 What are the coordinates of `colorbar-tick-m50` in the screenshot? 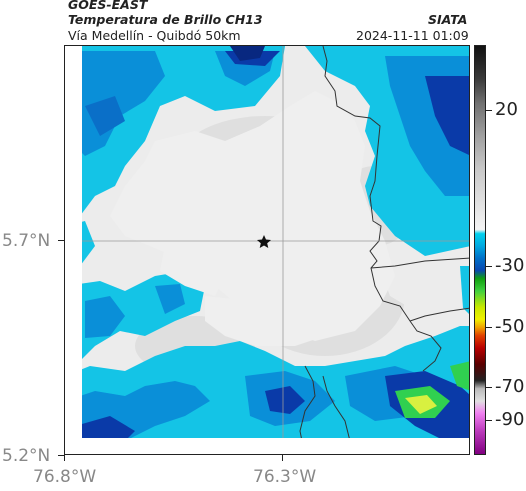 It's located at (489, 327).